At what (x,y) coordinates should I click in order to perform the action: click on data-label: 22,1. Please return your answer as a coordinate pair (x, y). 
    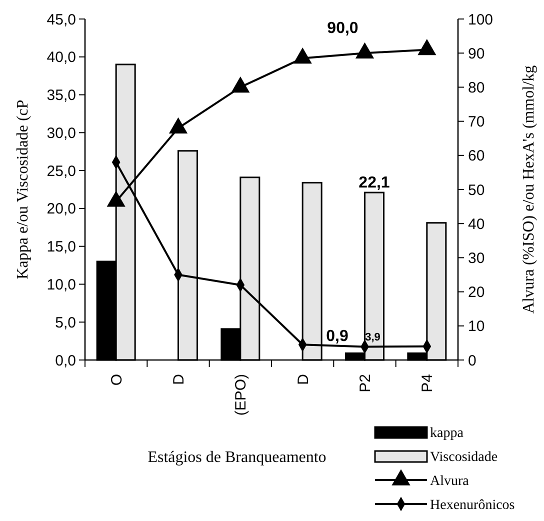
    Looking at the image, I should click on (374, 183).